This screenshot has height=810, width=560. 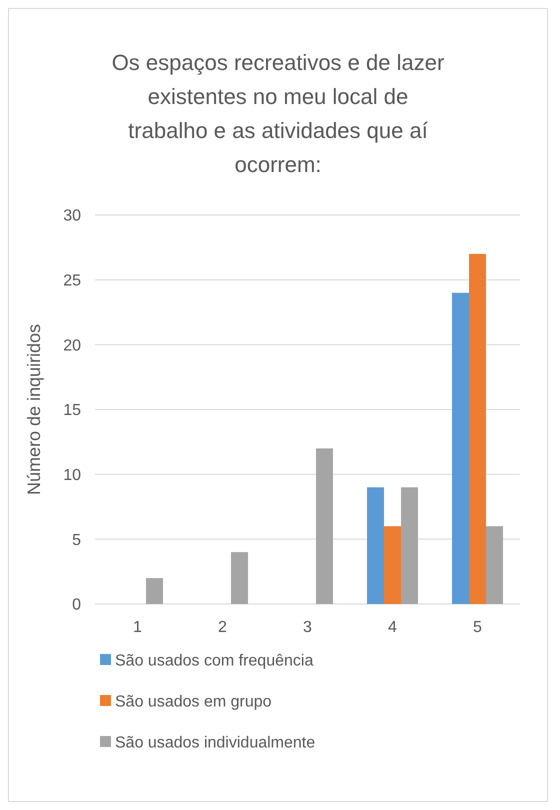 What do you see at coordinates (278, 113) in the screenshot?
I see `chart-title: Os espaços recreativos e de lazer existentes no meu local de trabalho e as atividades que aí ocorrem:` at bounding box center [278, 113].